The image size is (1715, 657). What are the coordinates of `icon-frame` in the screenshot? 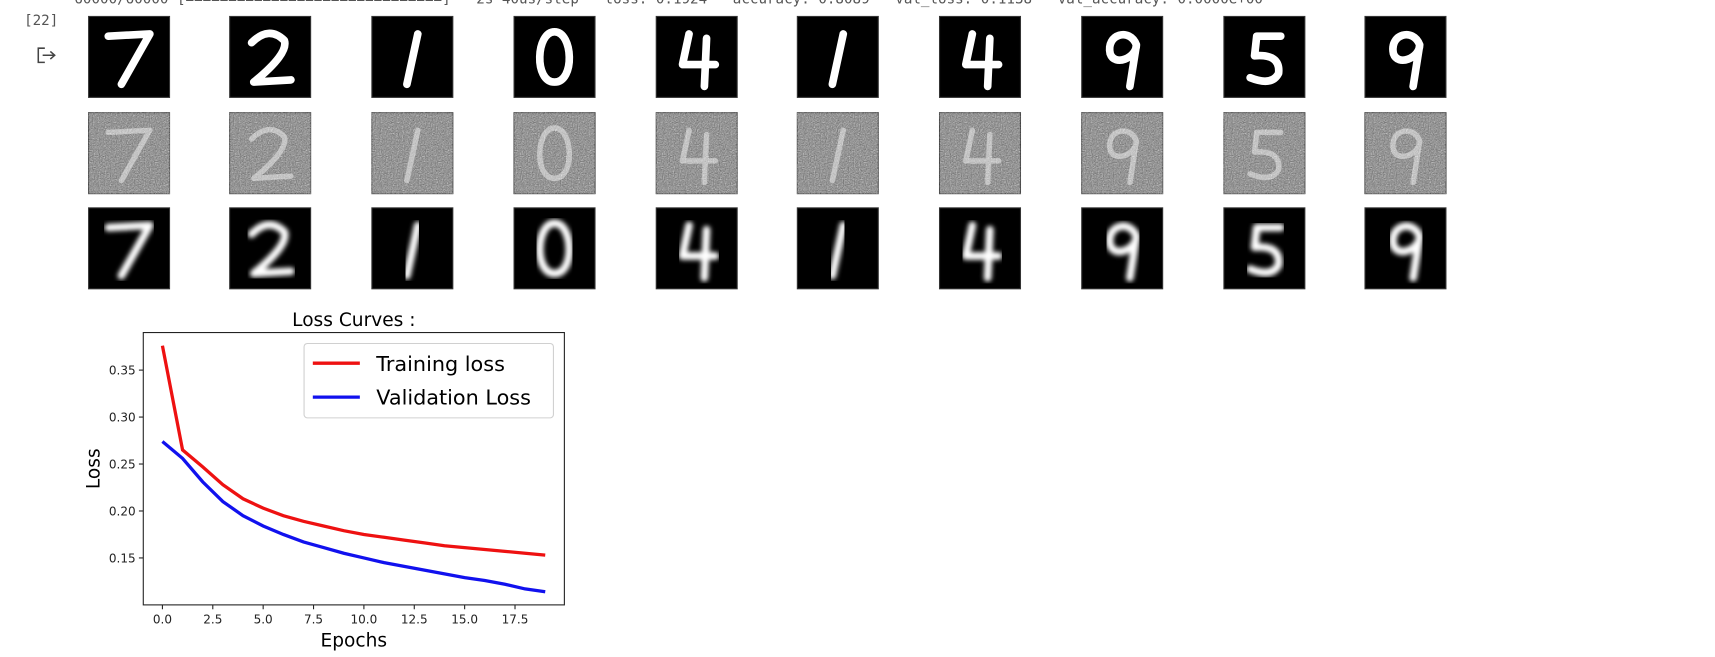 It's located at (41, 55).